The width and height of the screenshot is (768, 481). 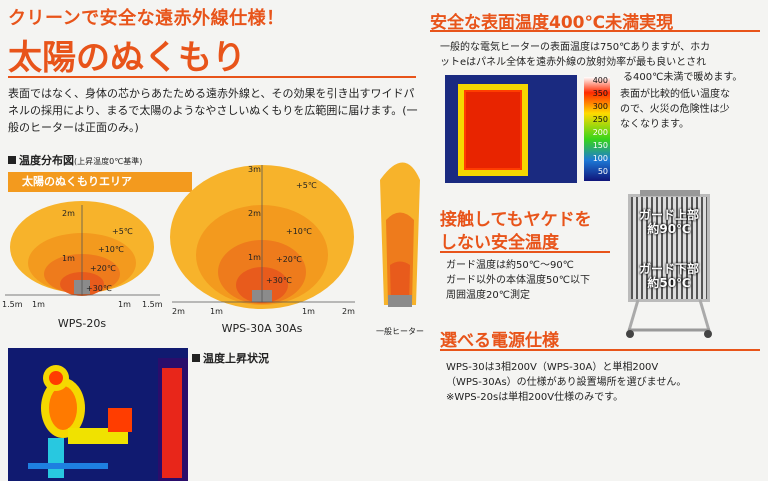 I want to click on guard-lower-label: ガード下部 約50℃, so click(x=669, y=276).